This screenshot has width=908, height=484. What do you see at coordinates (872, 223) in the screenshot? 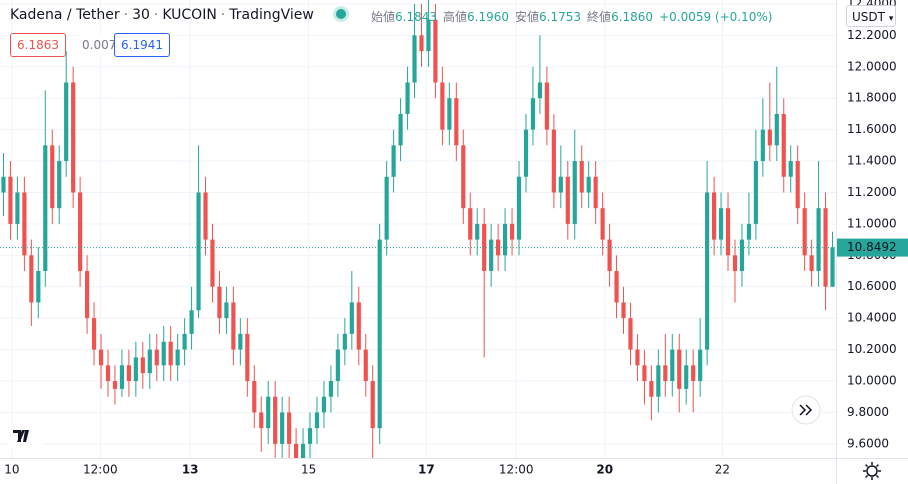
I see `y-tick-label: 11.0000` at bounding box center [872, 223].